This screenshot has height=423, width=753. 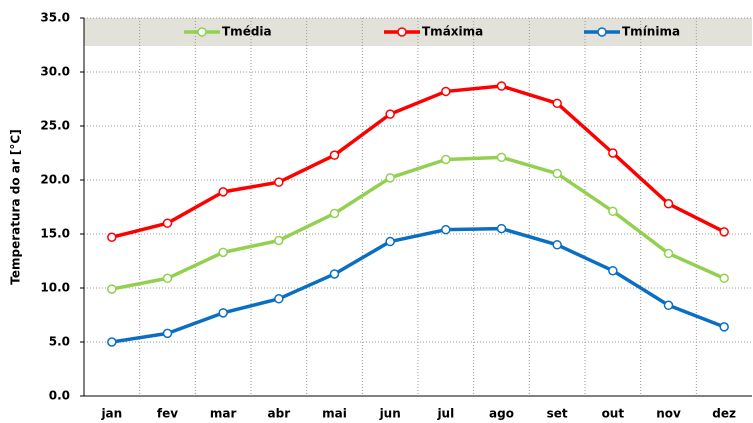 What do you see at coordinates (445, 414) in the screenshot?
I see `x-tick-label: jul` at bounding box center [445, 414].